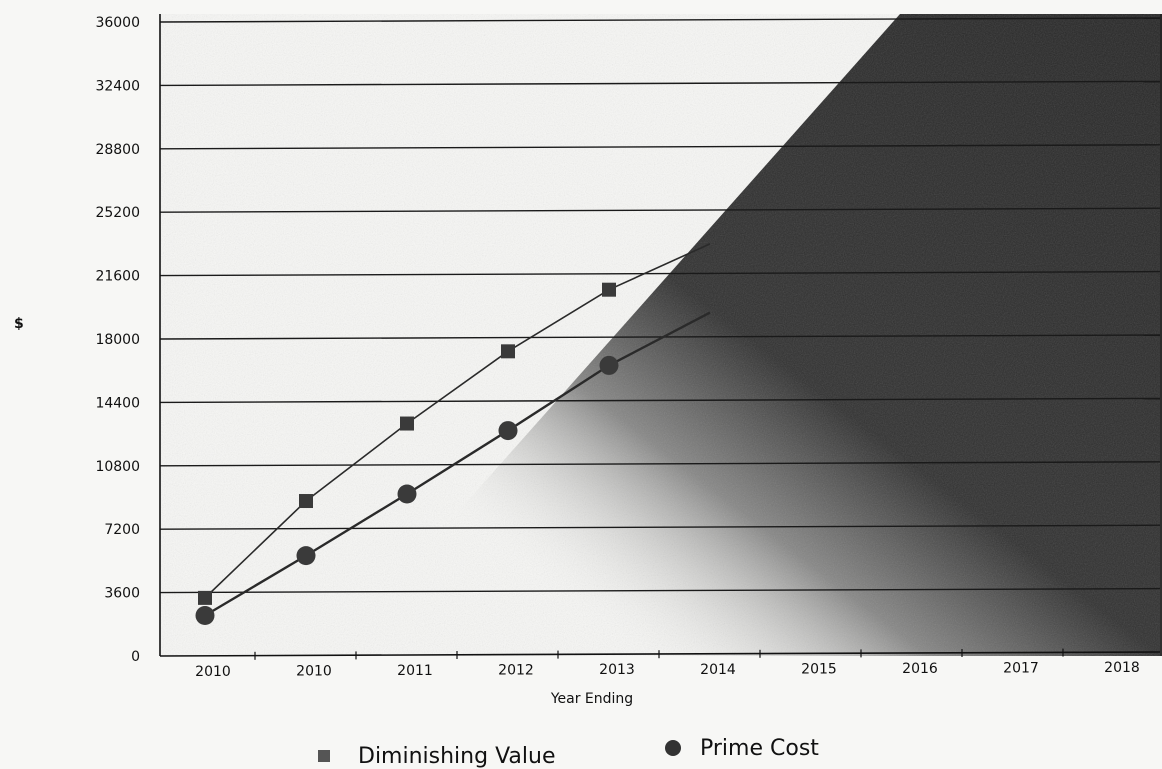 The image size is (1162, 769). What do you see at coordinates (617, 670) in the screenshot?
I see `x-tick-label: 2013` at bounding box center [617, 670].